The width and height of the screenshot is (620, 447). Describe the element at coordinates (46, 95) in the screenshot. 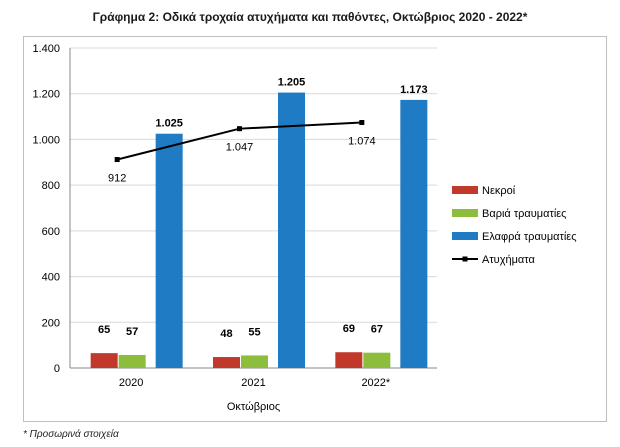

I see `y-tick-label: 1.200` at that location.